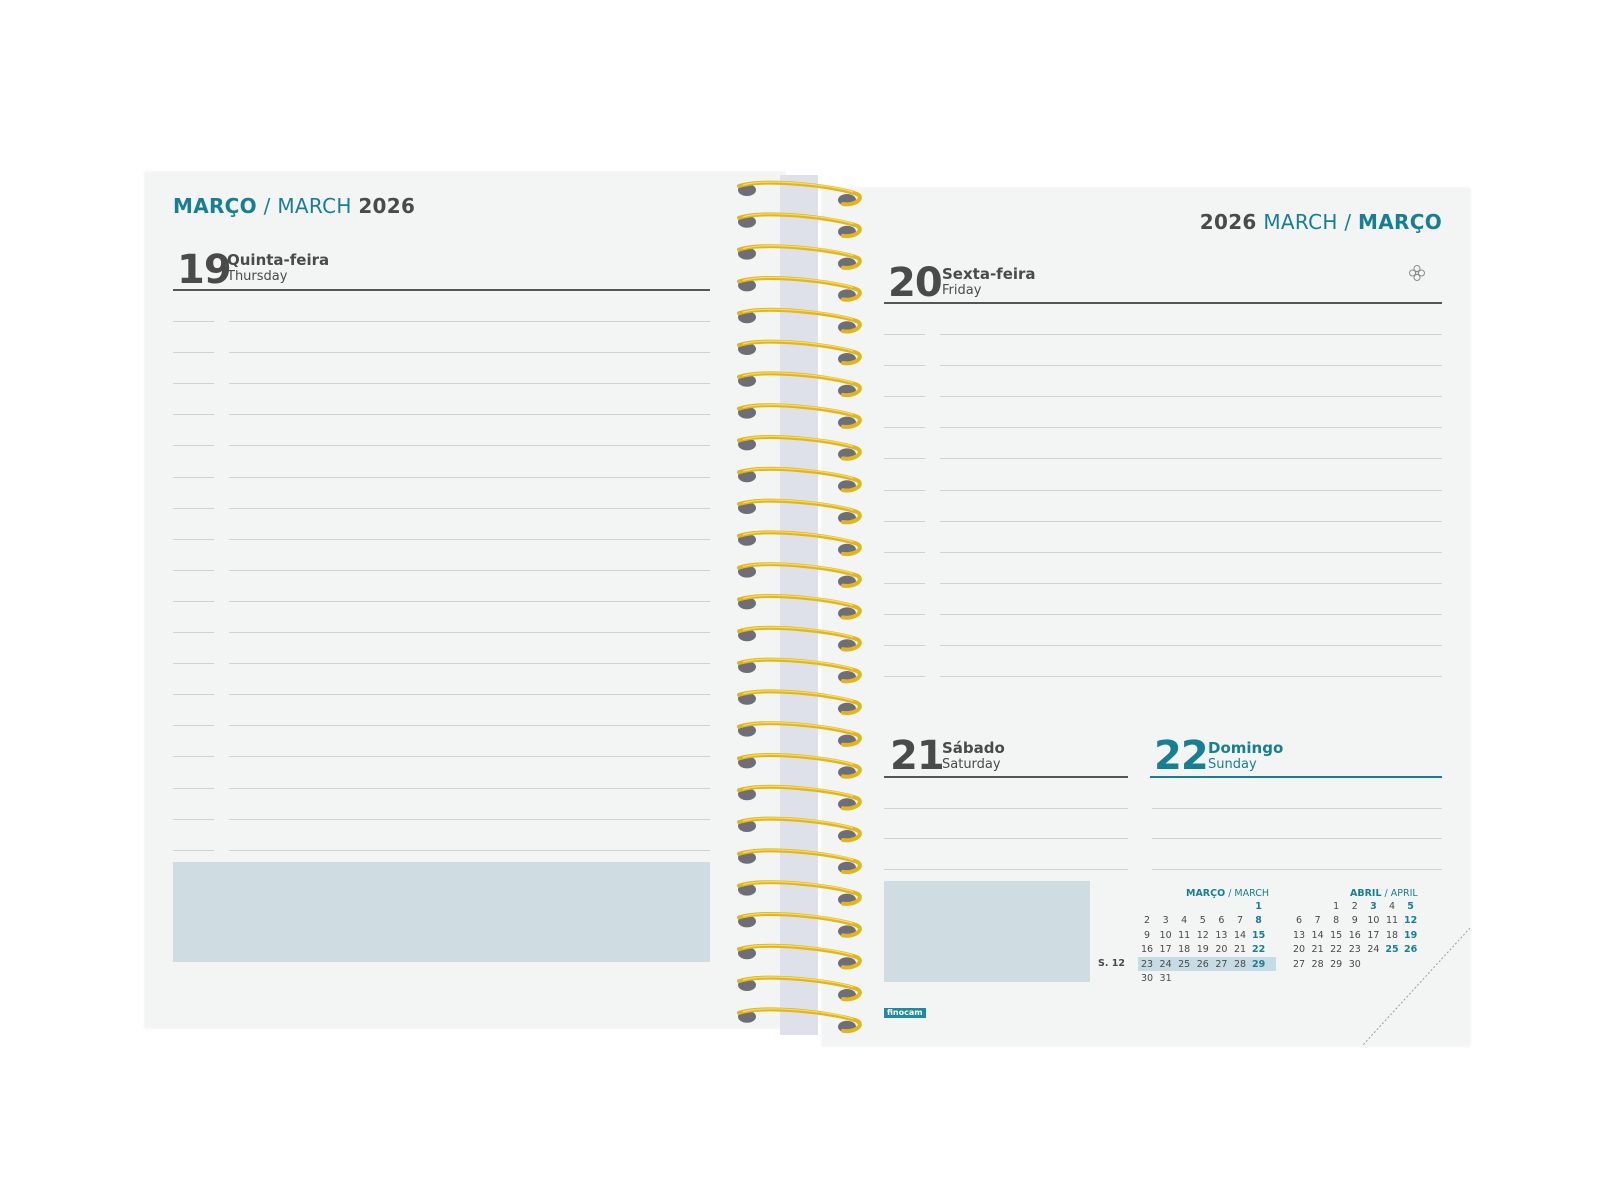 The image size is (1600, 1200). Describe the element at coordinates (1296, 777) in the screenshot. I see `day-22-rule` at that location.